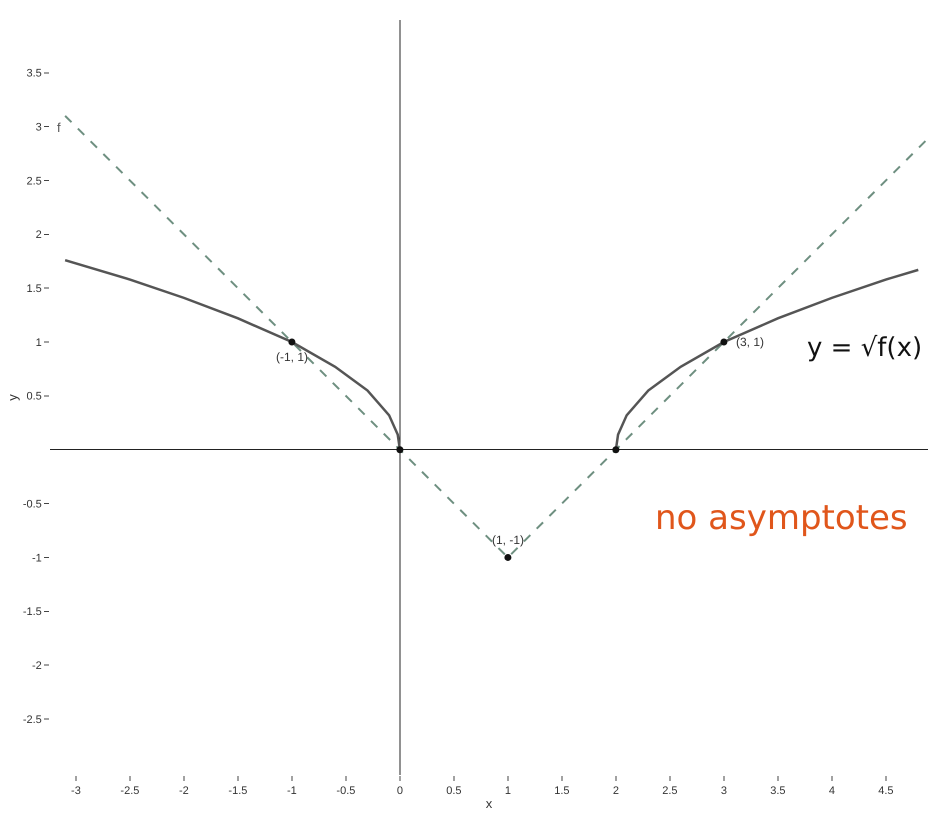  What do you see at coordinates (39, 342) in the screenshot?
I see `y-tick-label: 1` at bounding box center [39, 342].